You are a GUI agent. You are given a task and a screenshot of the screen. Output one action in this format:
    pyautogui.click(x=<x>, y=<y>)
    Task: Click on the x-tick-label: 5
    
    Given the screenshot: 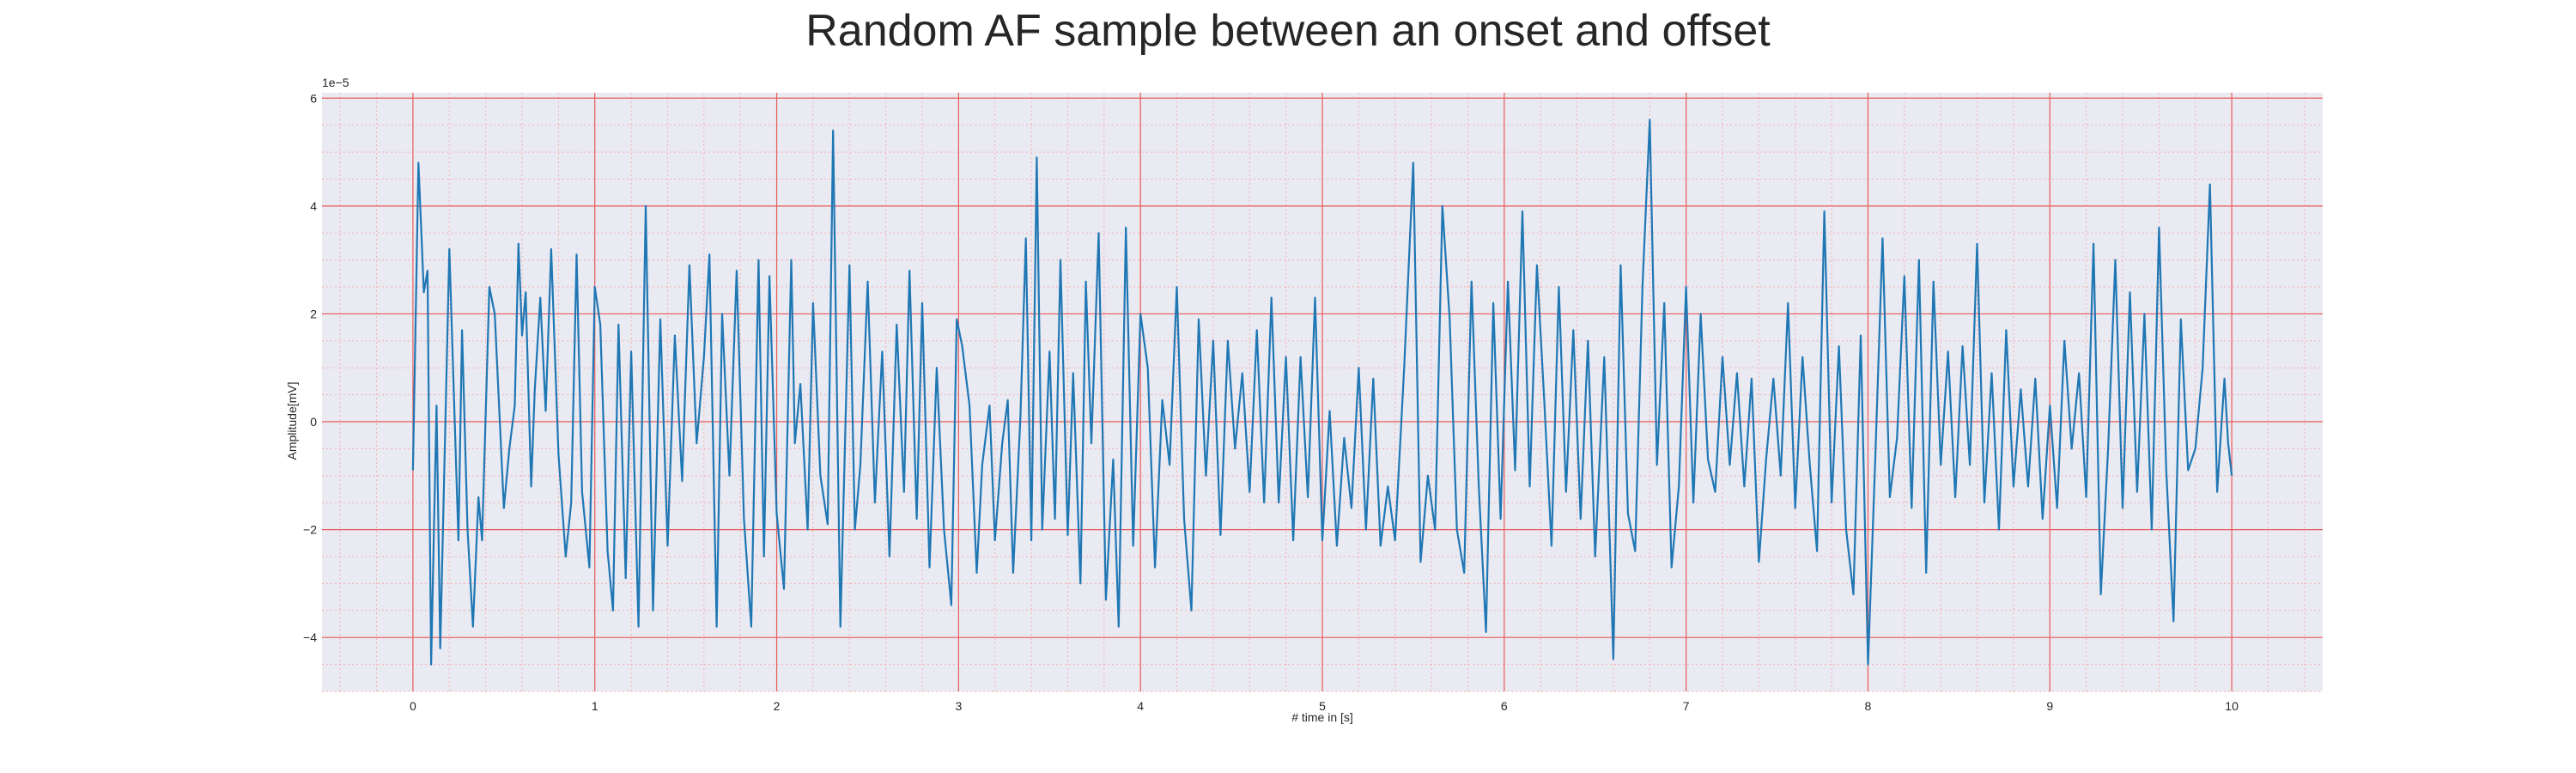 What is the action you would take?
    pyautogui.click(x=1323, y=706)
    